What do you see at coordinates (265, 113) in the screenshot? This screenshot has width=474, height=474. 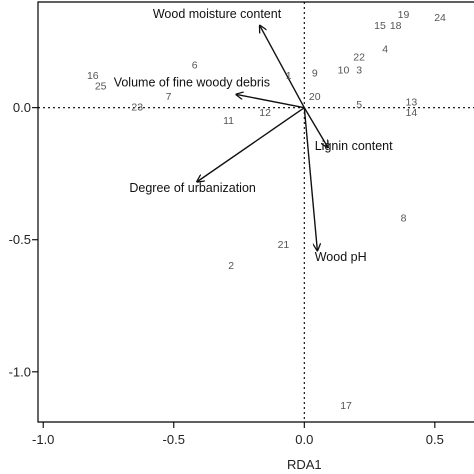 I see `site-point-label: 12` at bounding box center [265, 113].